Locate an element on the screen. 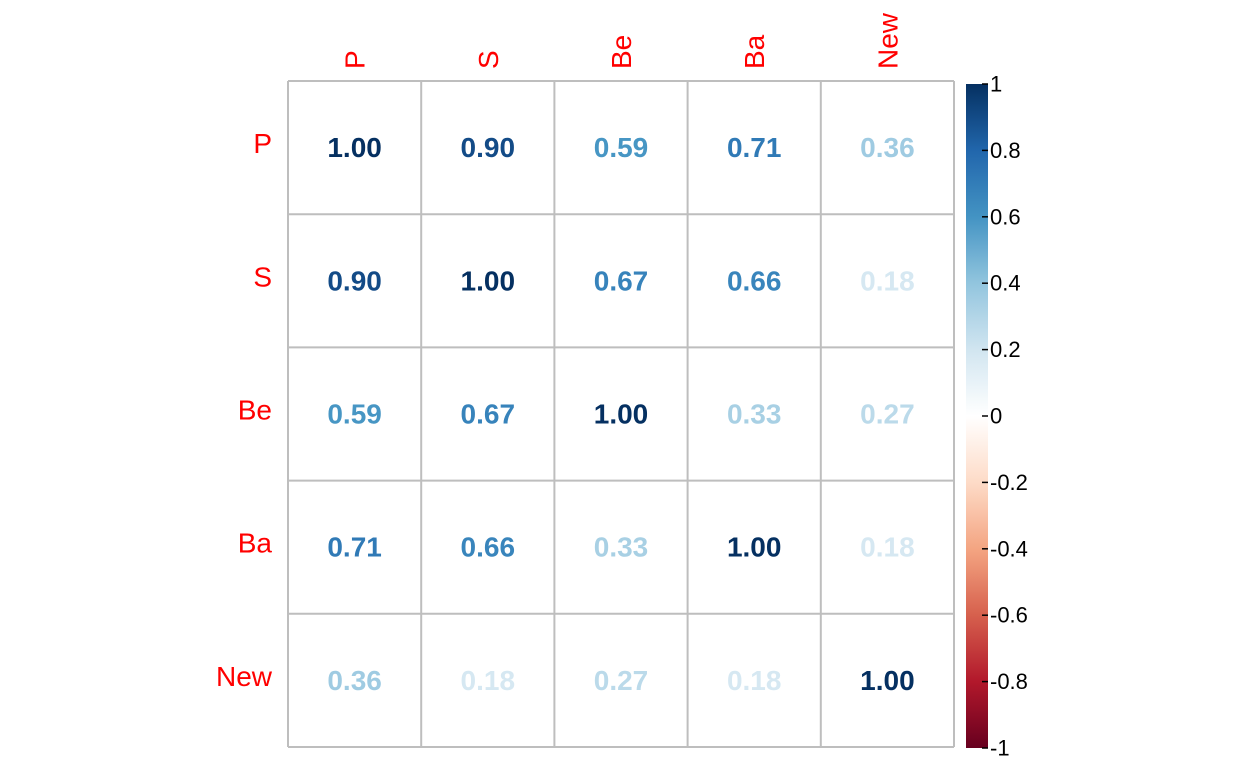 The width and height of the screenshot is (1248, 768). column-labels: P S Be Ba New is located at coordinates (622, 40).